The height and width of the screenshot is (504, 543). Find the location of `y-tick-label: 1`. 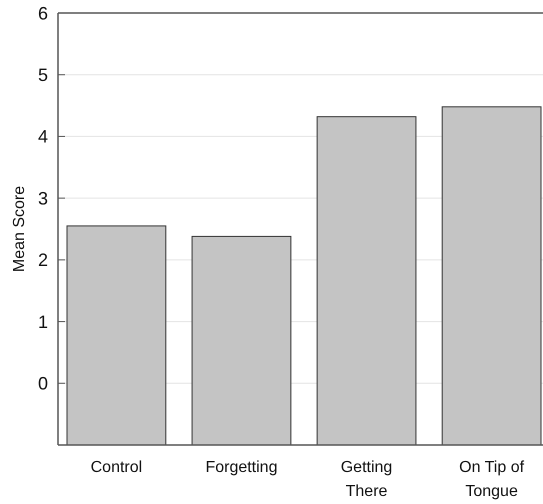

y-tick-label: 1 is located at coordinates (43, 322).